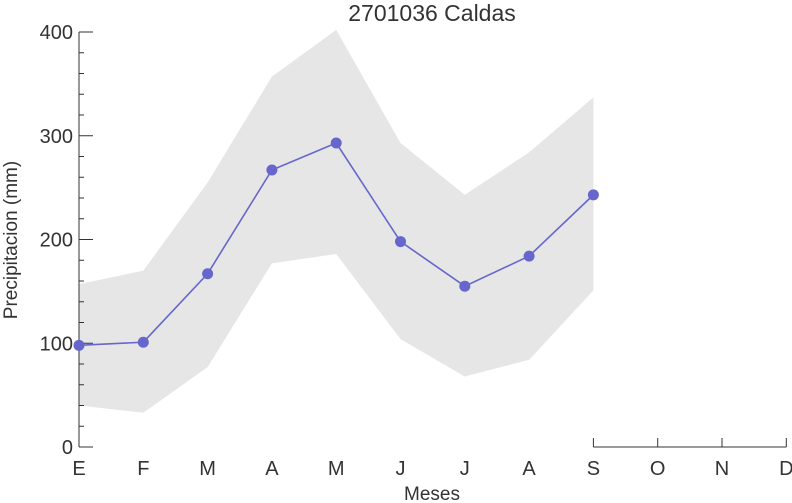 This screenshot has width=792, height=503. Describe the element at coordinates (56, 137) in the screenshot. I see `y-tick-label: 300` at that location.